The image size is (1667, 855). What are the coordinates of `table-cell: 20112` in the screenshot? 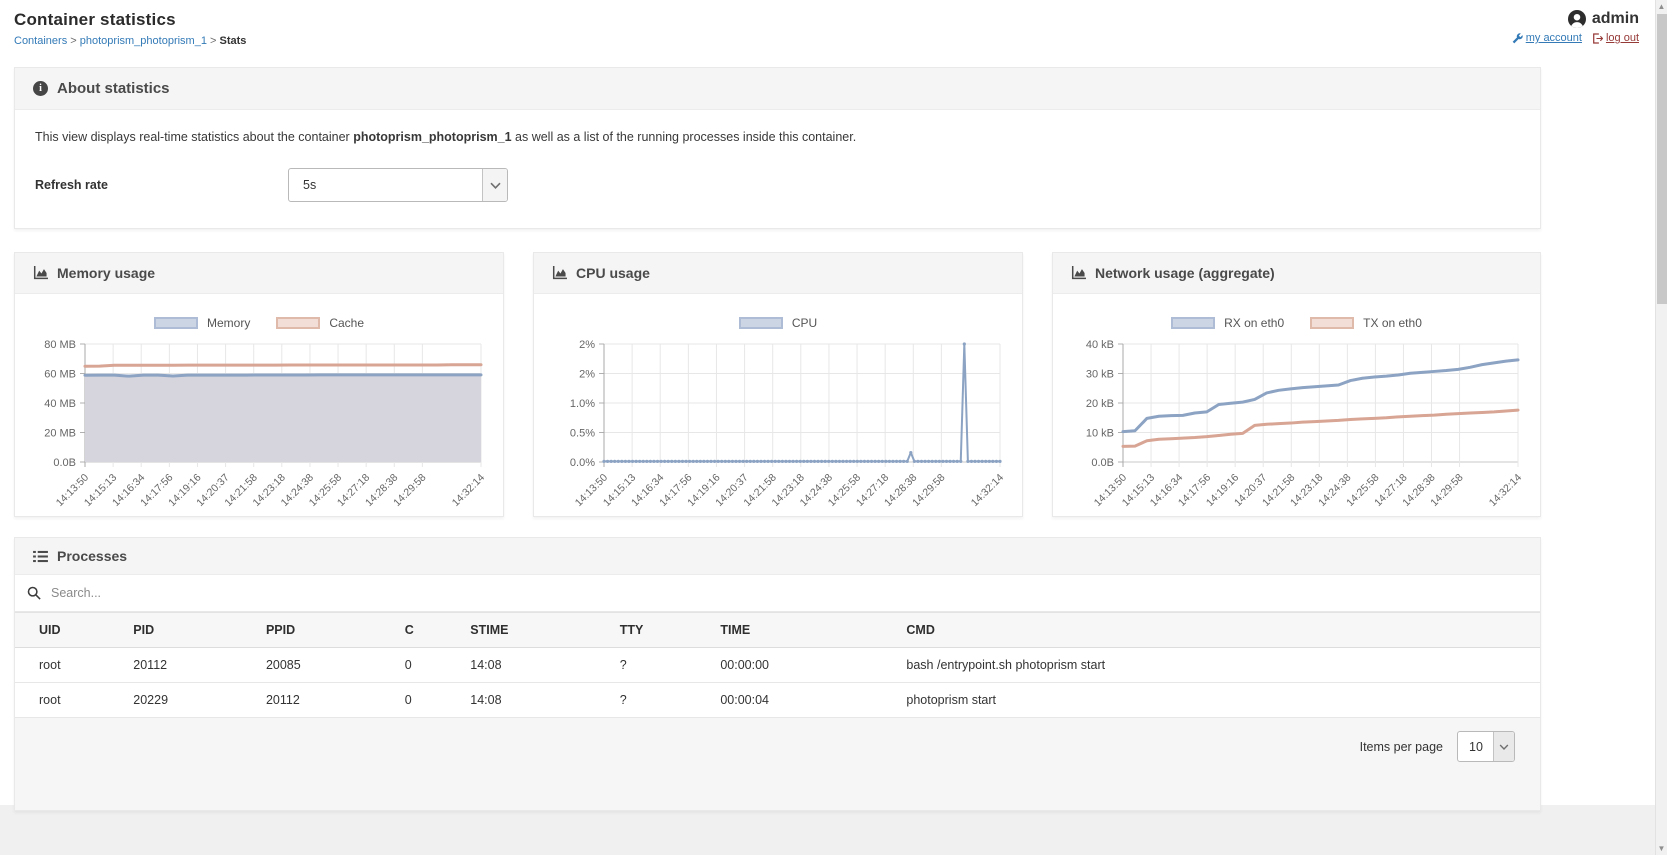 It's located at (325, 700).